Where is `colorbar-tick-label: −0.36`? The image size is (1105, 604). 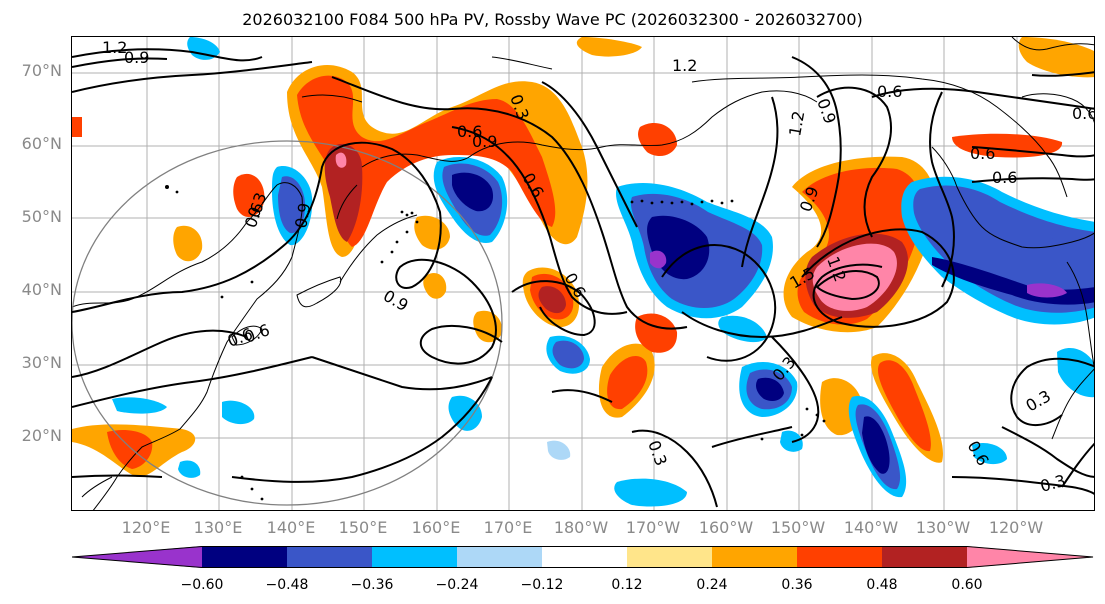 colorbar-tick-label: −0.36 is located at coordinates (372, 585).